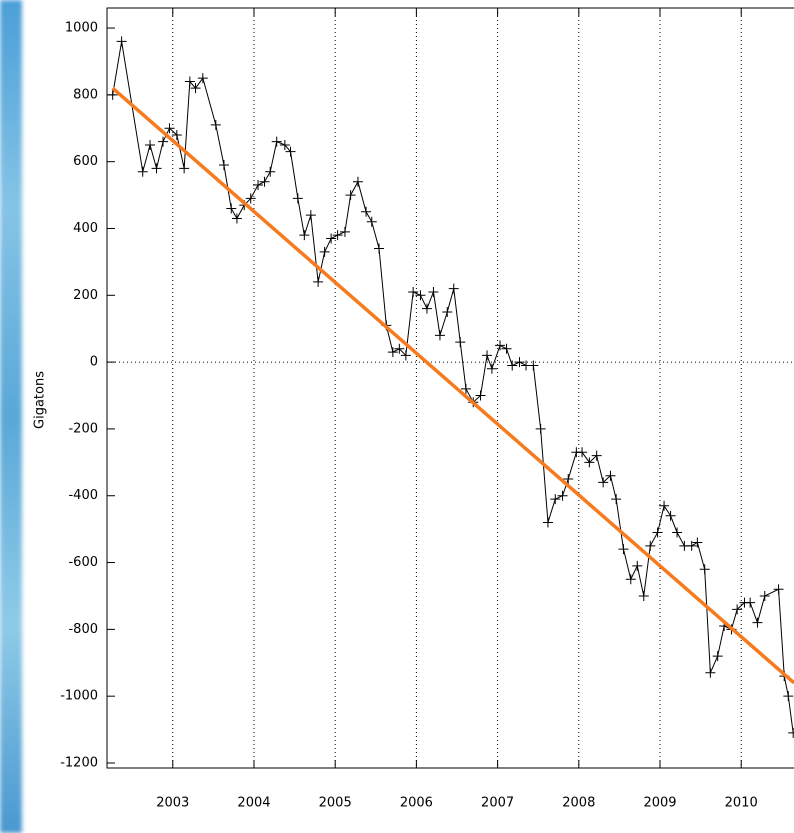 The width and height of the screenshot is (794, 833). Describe the element at coordinates (85, 94) in the screenshot. I see `y-tick-label: 800` at that location.